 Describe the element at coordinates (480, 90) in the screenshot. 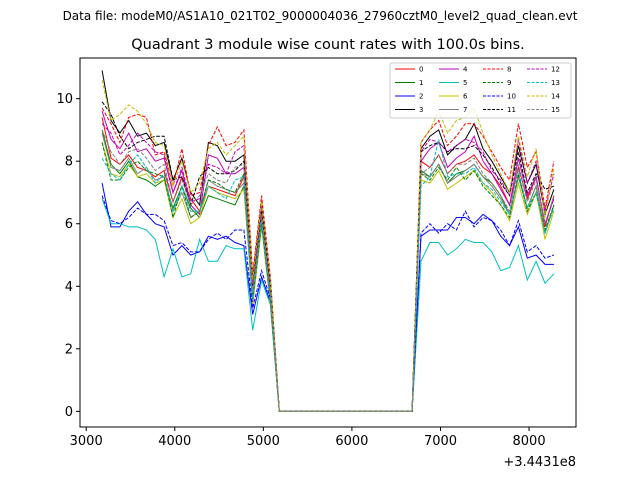

I see `legend-box` at that location.